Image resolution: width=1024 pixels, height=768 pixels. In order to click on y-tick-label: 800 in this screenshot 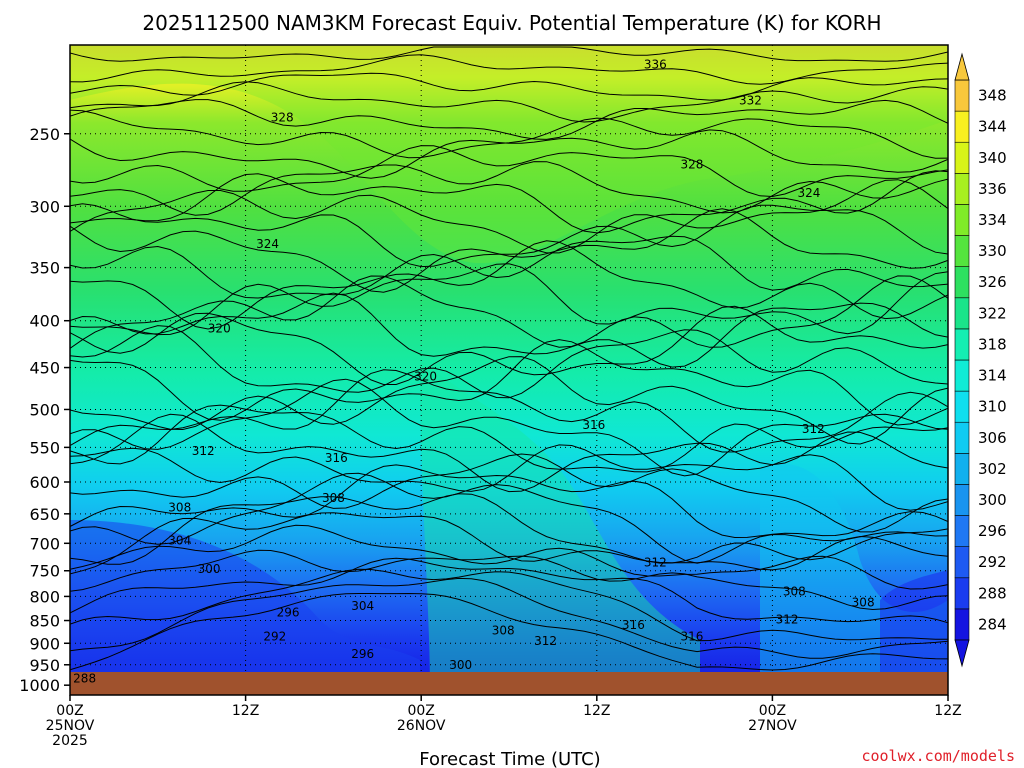, I will do `click(44, 596)`.